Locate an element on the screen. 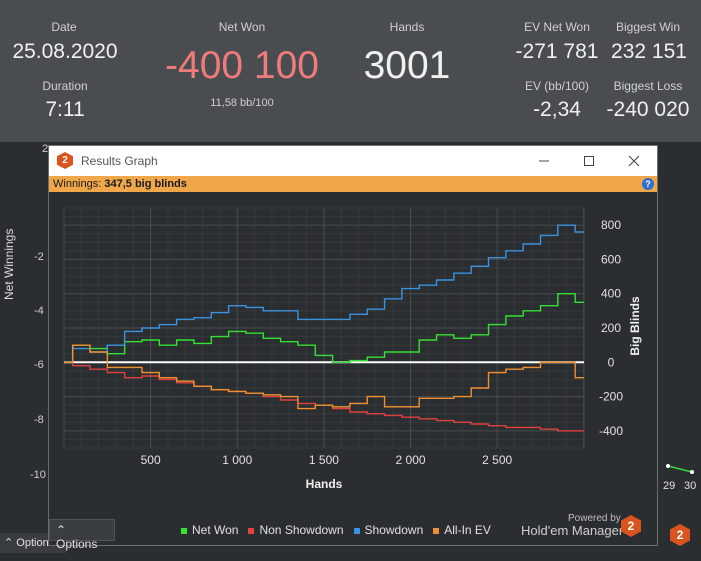 The image size is (701, 561). close-icon is located at coordinates (634, 161).